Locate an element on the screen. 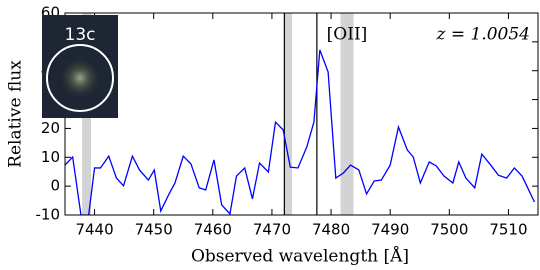 The image size is (540, 270). aperture-circle is located at coordinates (80, 78).